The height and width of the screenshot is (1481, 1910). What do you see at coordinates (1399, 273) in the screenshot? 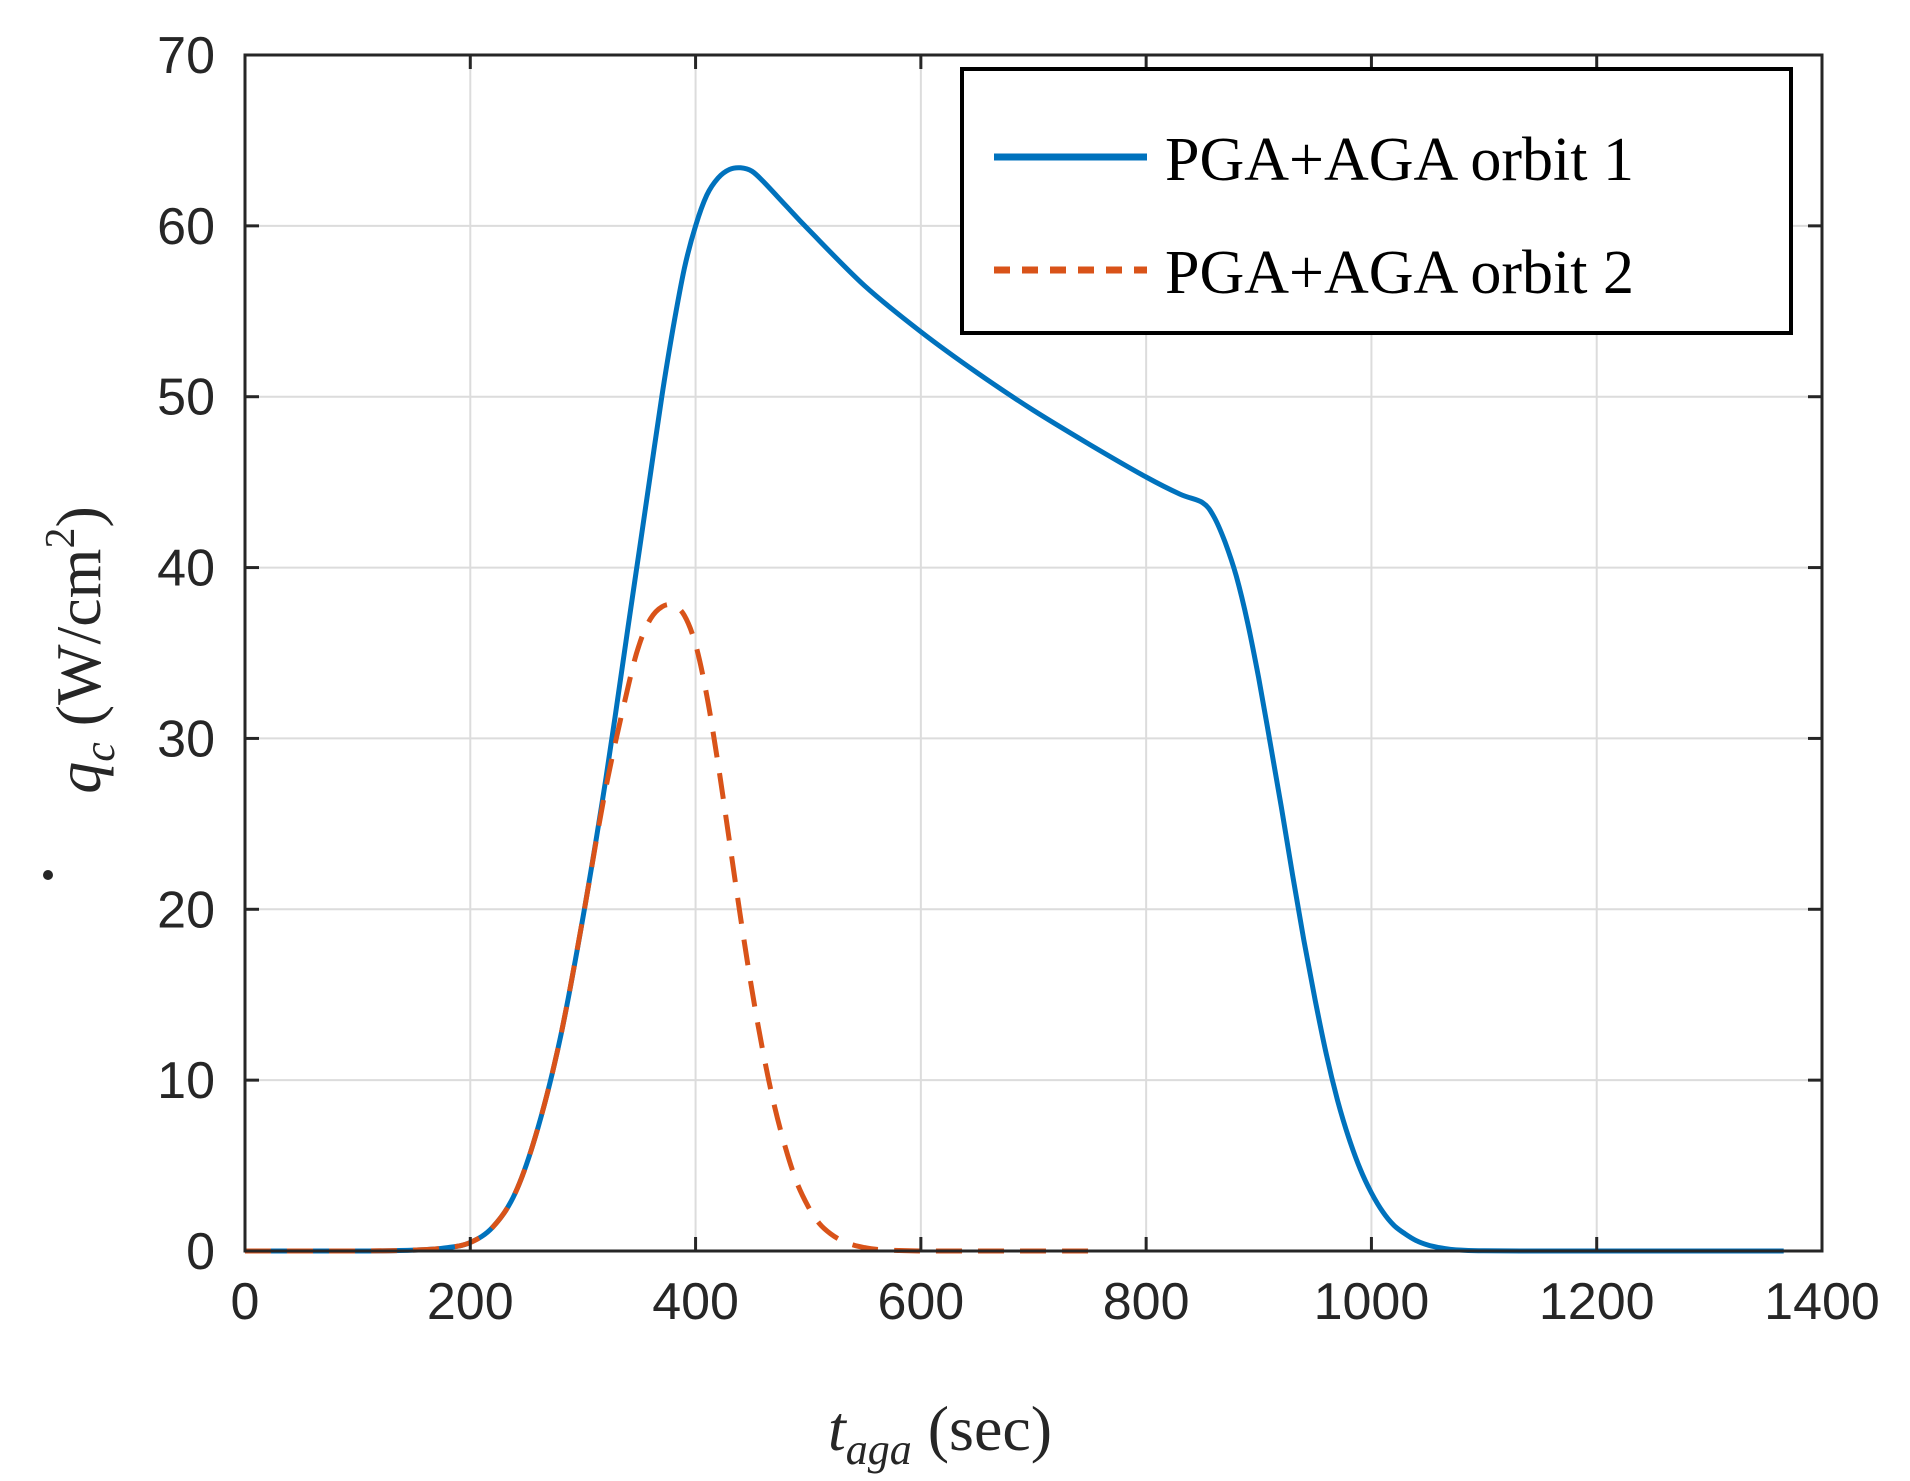
I see `legend-label-orbit-2: PGA+AGA orbit 2` at bounding box center [1399, 273].